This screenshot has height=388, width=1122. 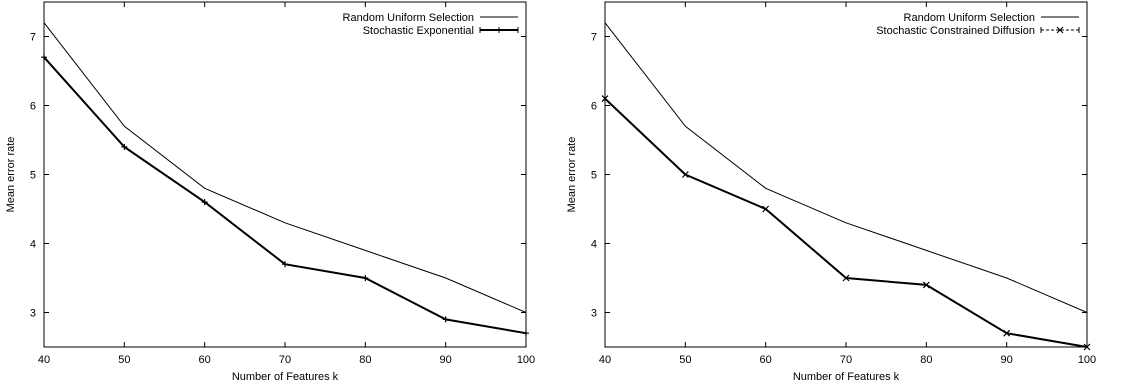 I want to click on legend-label-2: Stochastic Exponential, so click(x=418, y=31).